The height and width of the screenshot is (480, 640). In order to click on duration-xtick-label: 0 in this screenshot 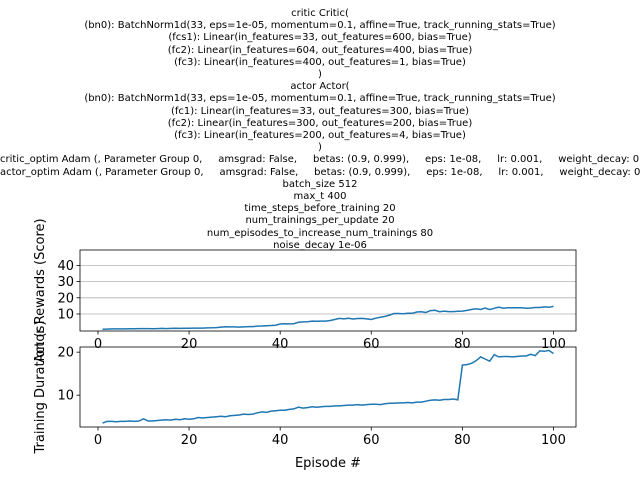, I will do `click(98, 440)`.